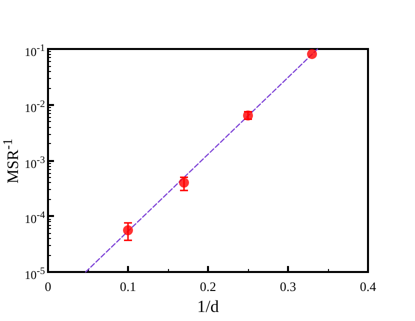 This screenshot has width=415, height=321. I want to click on y-tick-label: 10$^{-3}$, so click(34, 162).